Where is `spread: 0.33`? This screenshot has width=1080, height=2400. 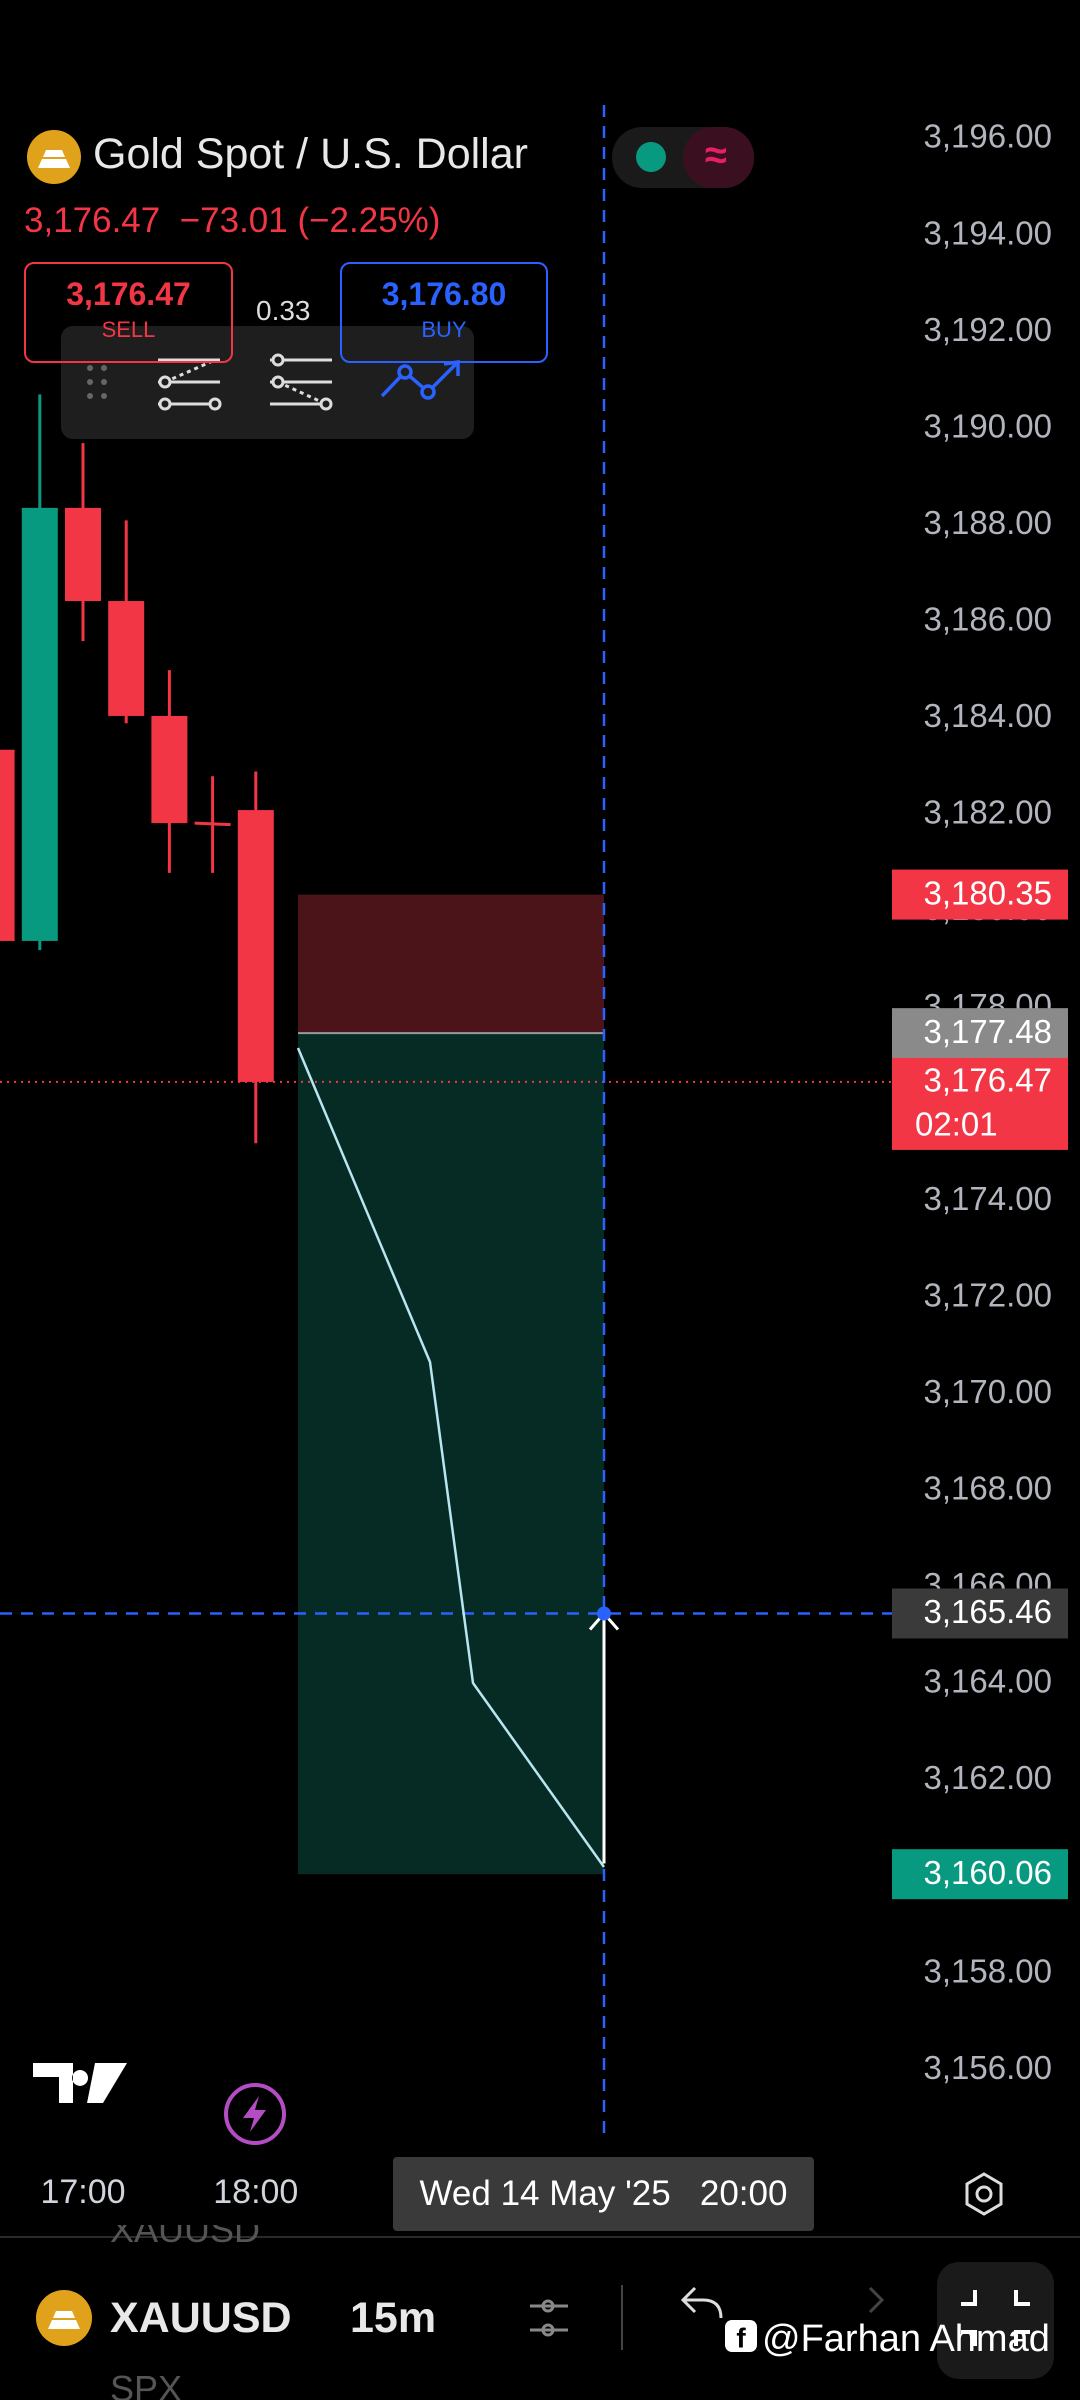
spread: 0.33 is located at coordinates (283, 310).